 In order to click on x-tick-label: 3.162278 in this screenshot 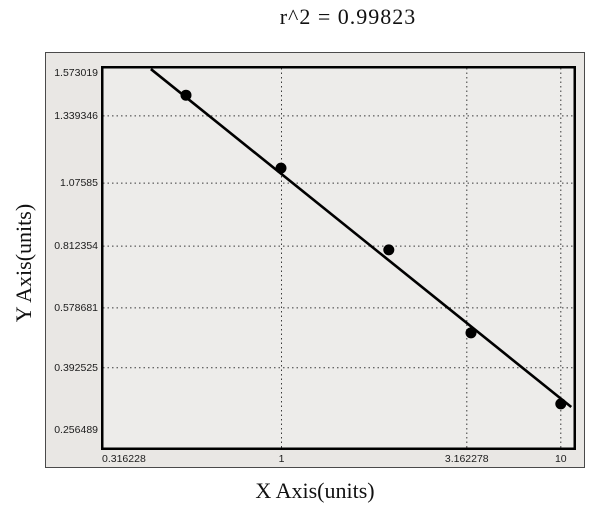, I will do `click(466, 459)`.